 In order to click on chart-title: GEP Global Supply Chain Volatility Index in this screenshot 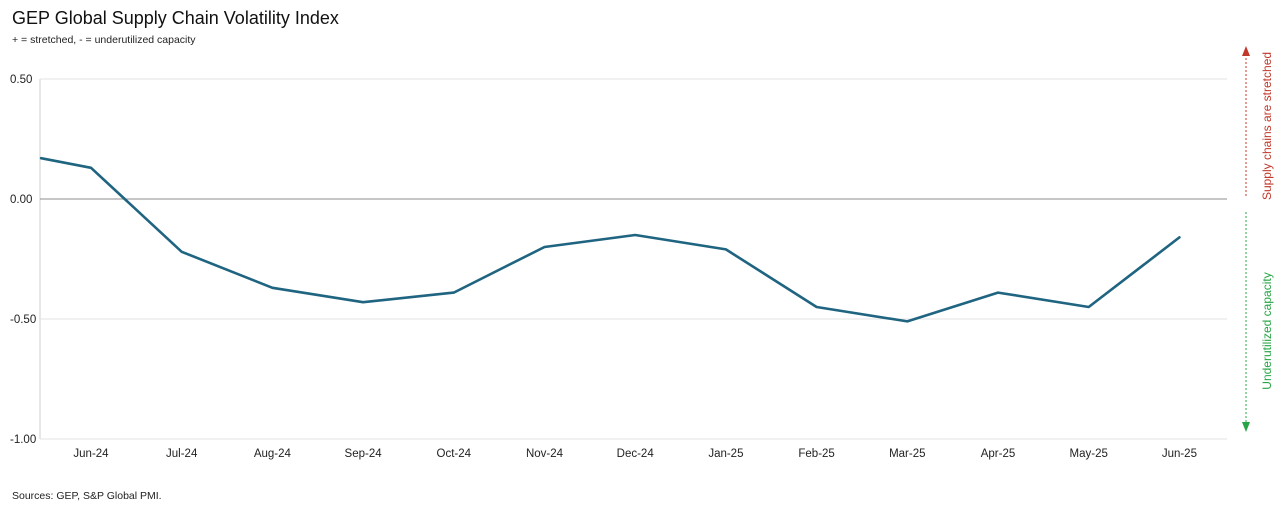, I will do `click(175, 18)`.